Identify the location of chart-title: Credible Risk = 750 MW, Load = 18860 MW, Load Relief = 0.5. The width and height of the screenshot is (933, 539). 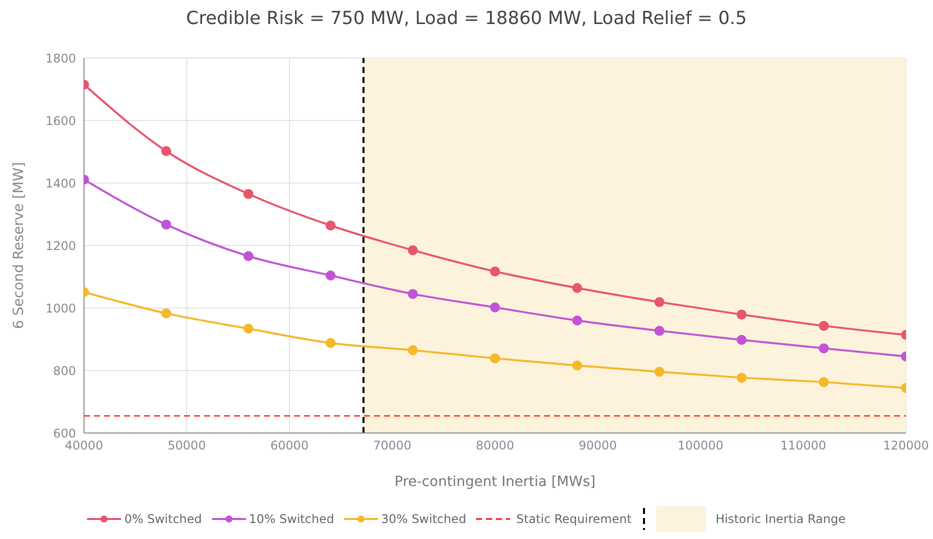
(466, 19).